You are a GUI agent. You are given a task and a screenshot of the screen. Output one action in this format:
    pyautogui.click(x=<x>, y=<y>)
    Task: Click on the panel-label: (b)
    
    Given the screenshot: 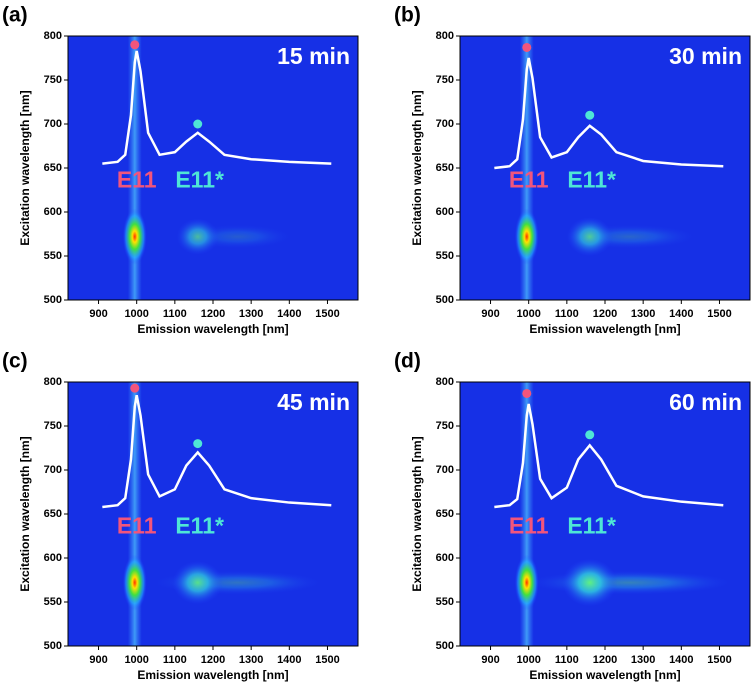 What is the action you would take?
    pyautogui.click(x=407, y=15)
    